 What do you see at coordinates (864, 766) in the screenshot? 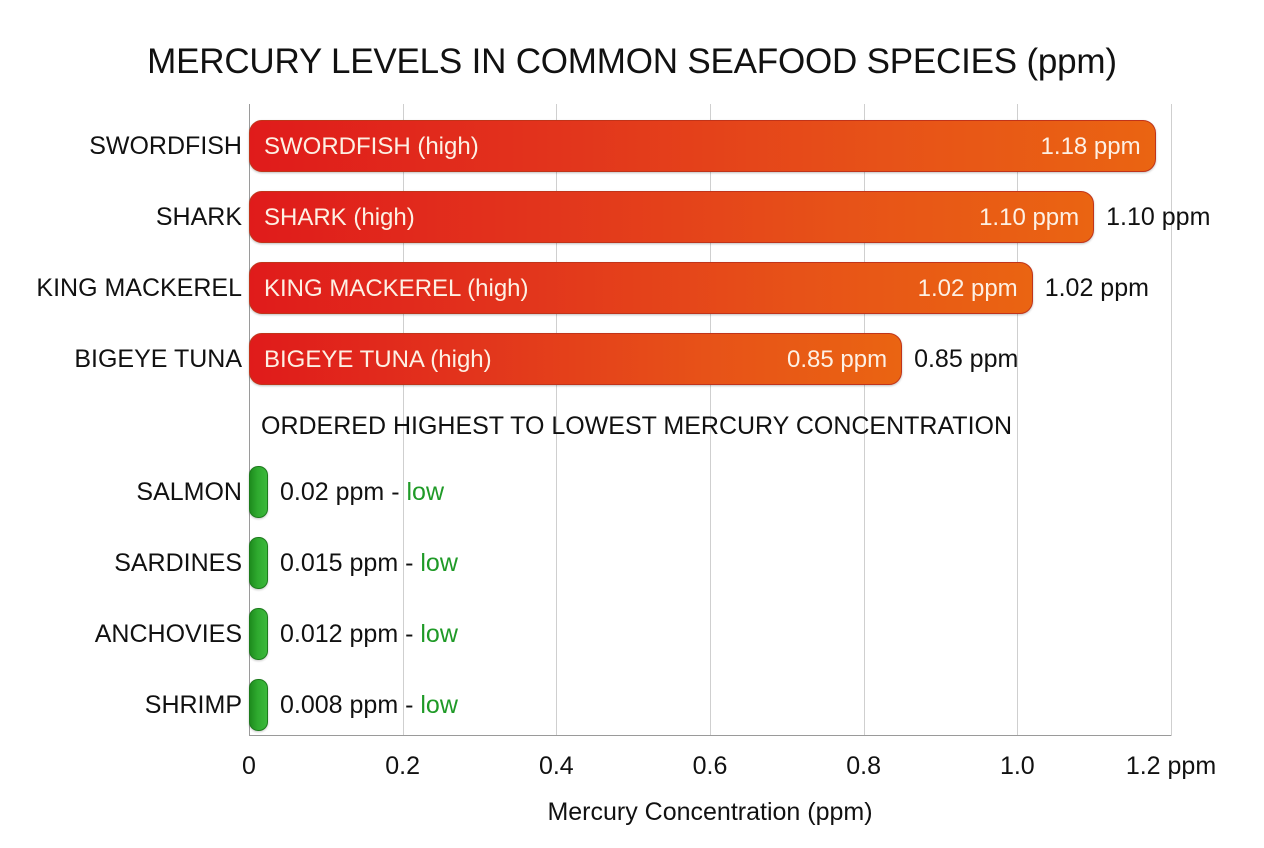
I see `x-tick-label: 0.8` at bounding box center [864, 766].